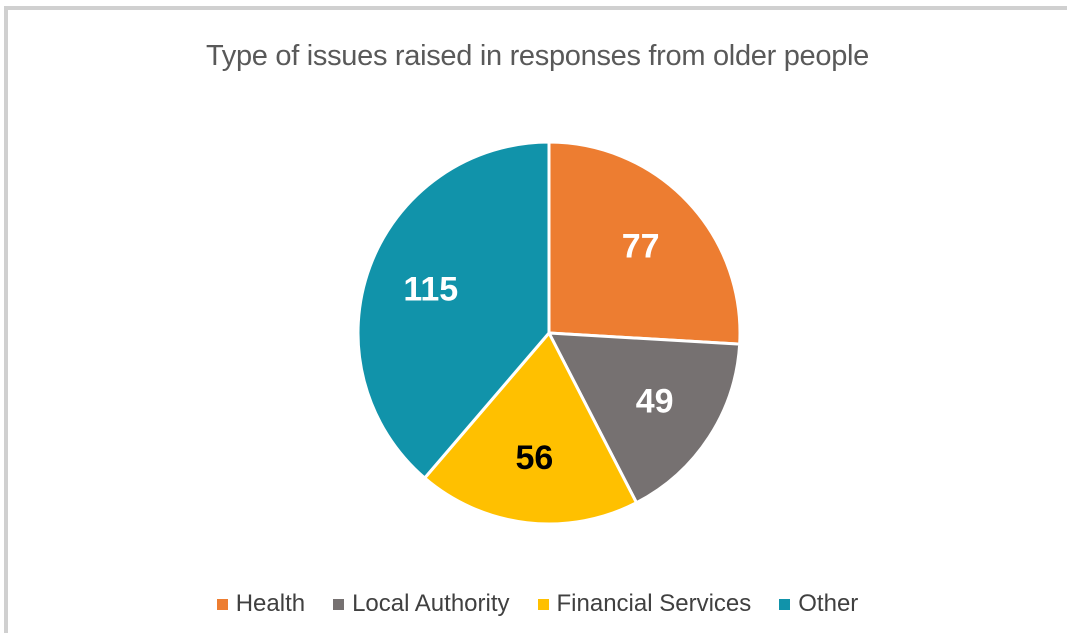 The width and height of the screenshot is (1067, 637). I want to click on pie-slice-local-authority, so click(644, 418).